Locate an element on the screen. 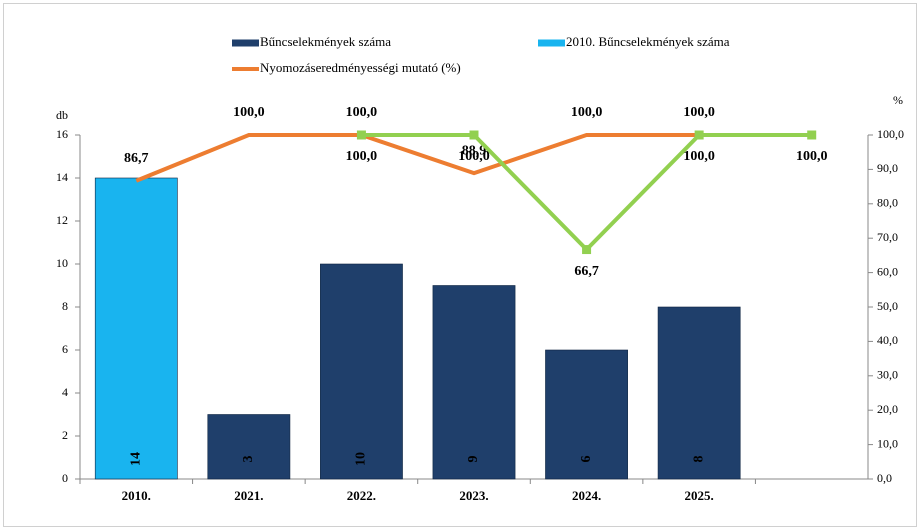 This screenshot has width=921, height=531. y2-tick-label: 80,0 is located at coordinates (887, 203).